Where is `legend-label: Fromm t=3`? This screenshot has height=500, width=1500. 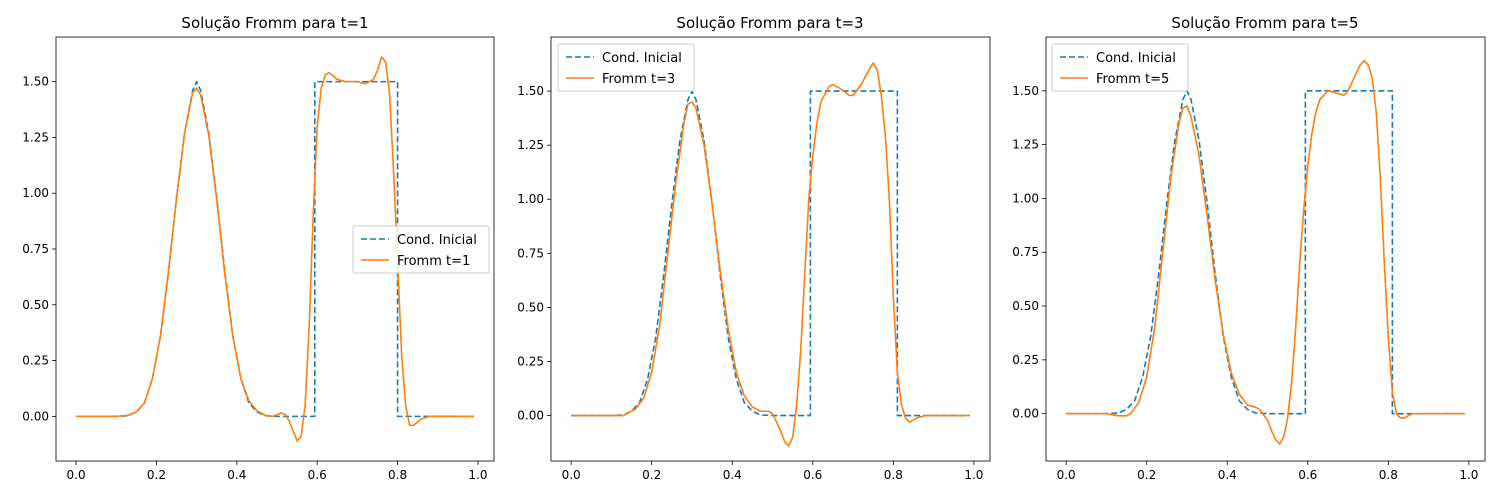 legend-label: Fromm t=3 is located at coordinates (638, 79).